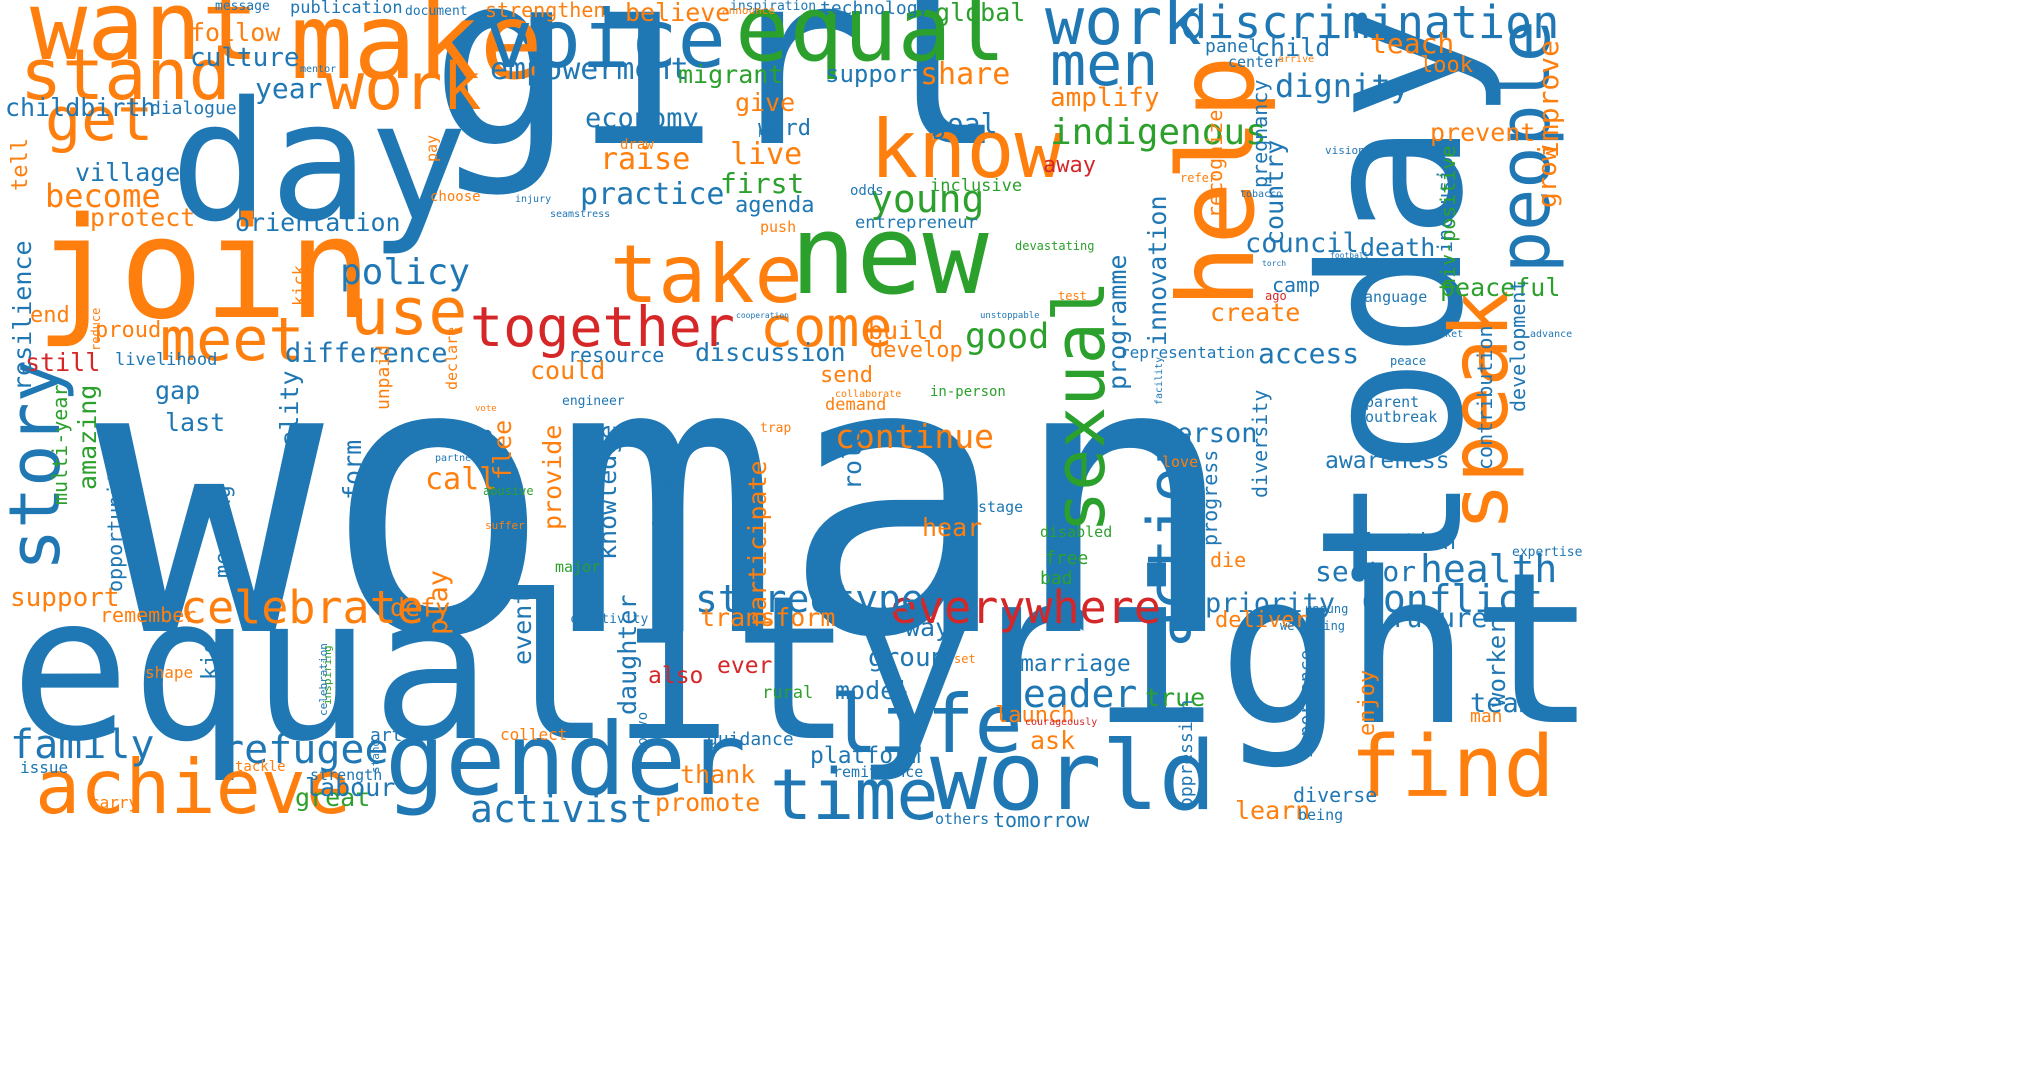  I want to click on word-text: agenda, so click(775, 205).